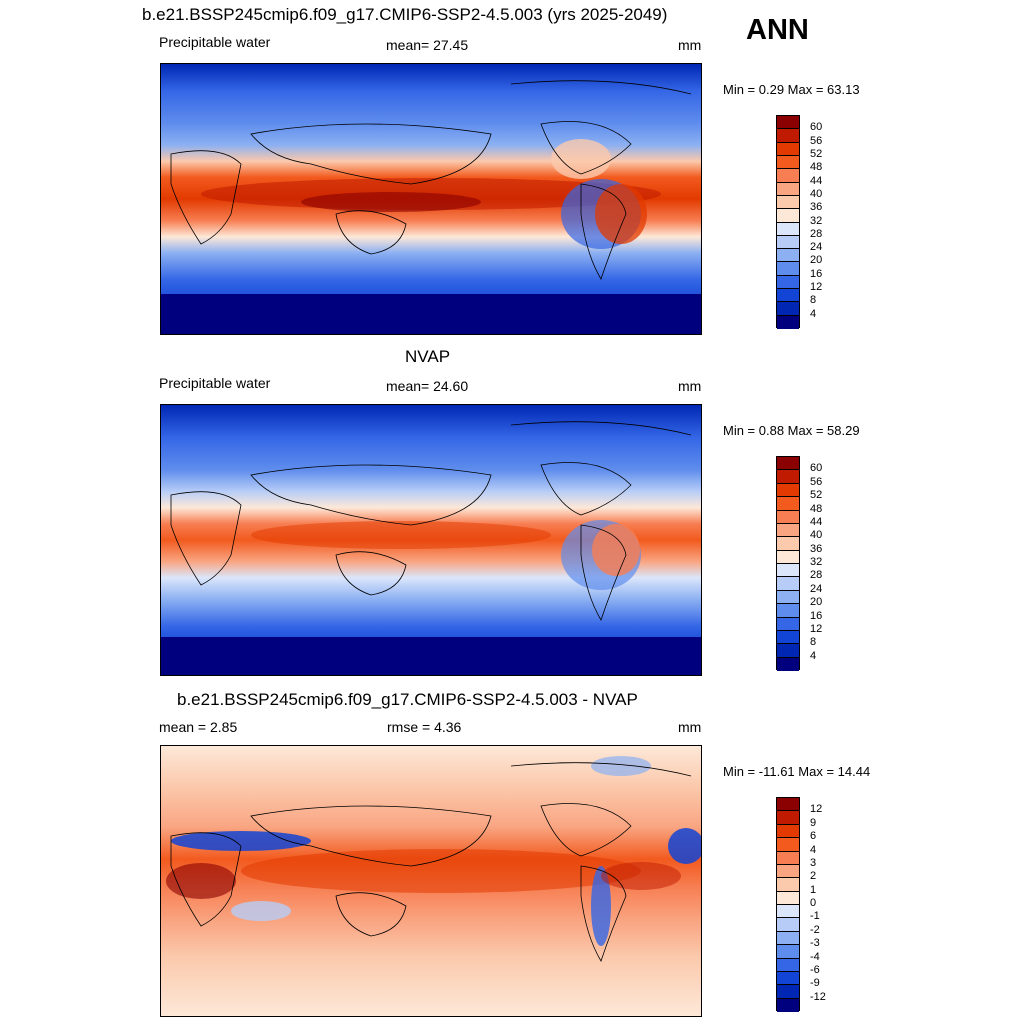 This screenshot has width=1024, height=1024. Describe the element at coordinates (813, 836) in the screenshot. I see `colorbar-tick-label: 6` at that location.